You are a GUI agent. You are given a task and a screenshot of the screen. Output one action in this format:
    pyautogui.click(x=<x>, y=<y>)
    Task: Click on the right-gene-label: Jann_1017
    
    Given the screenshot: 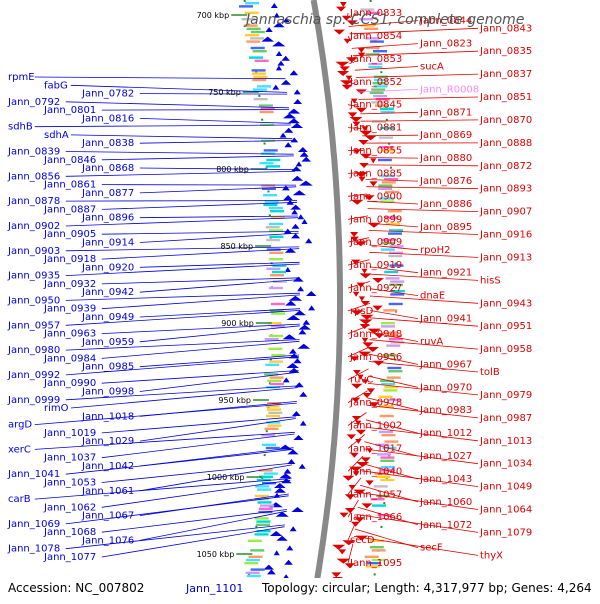 What is the action you would take?
    pyautogui.click(x=375, y=448)
    